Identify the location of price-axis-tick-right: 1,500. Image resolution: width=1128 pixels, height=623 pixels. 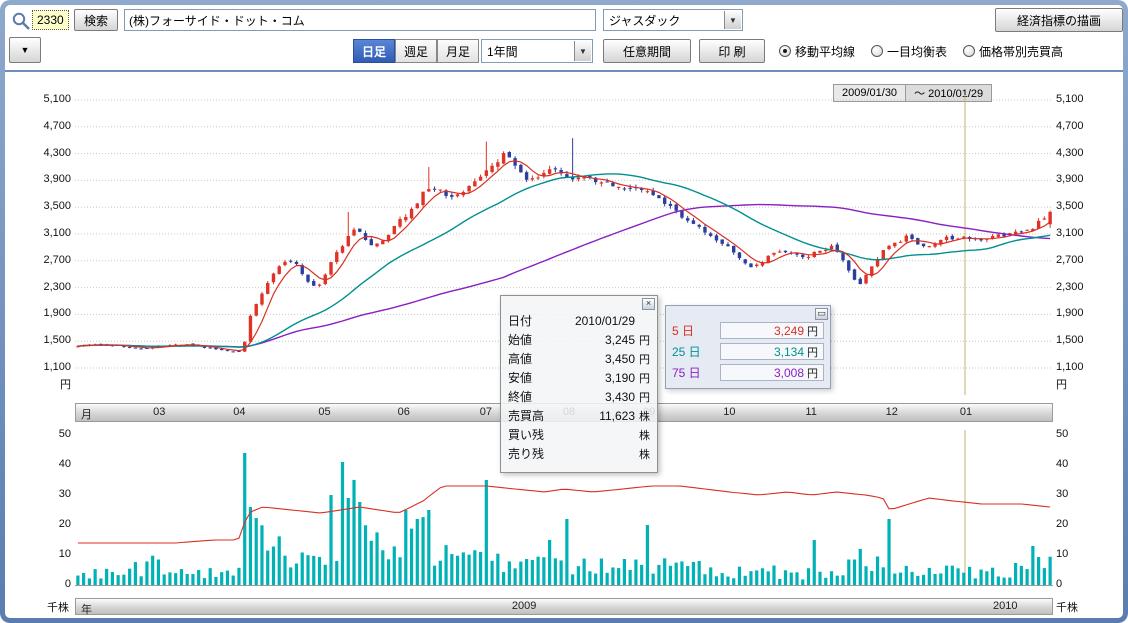
(1070, 340).